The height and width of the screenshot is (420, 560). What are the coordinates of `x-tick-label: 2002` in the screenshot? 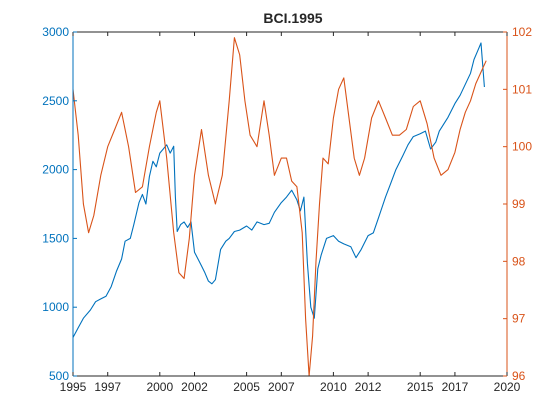 It's located at (194, 387).